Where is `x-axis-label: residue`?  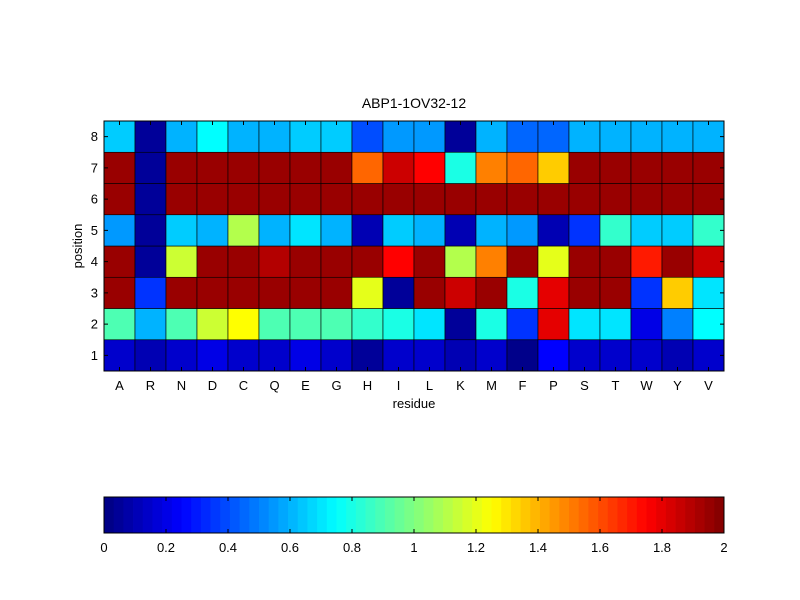 x-axis-label: residue is located at coordinates (414, 403).